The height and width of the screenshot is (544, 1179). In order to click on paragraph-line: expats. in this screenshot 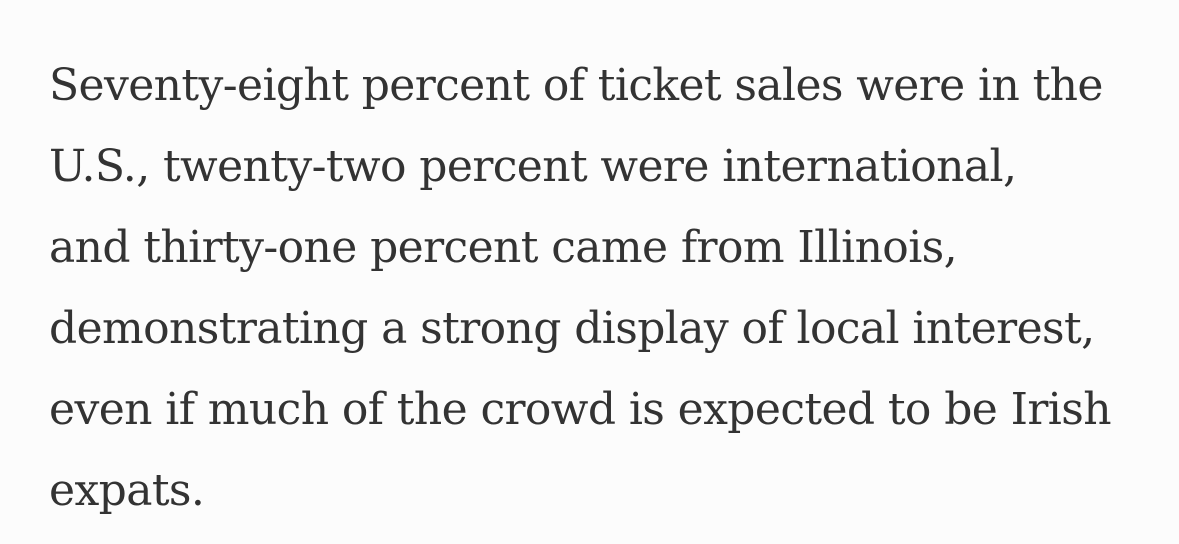, I will do `click(127, 490)`.